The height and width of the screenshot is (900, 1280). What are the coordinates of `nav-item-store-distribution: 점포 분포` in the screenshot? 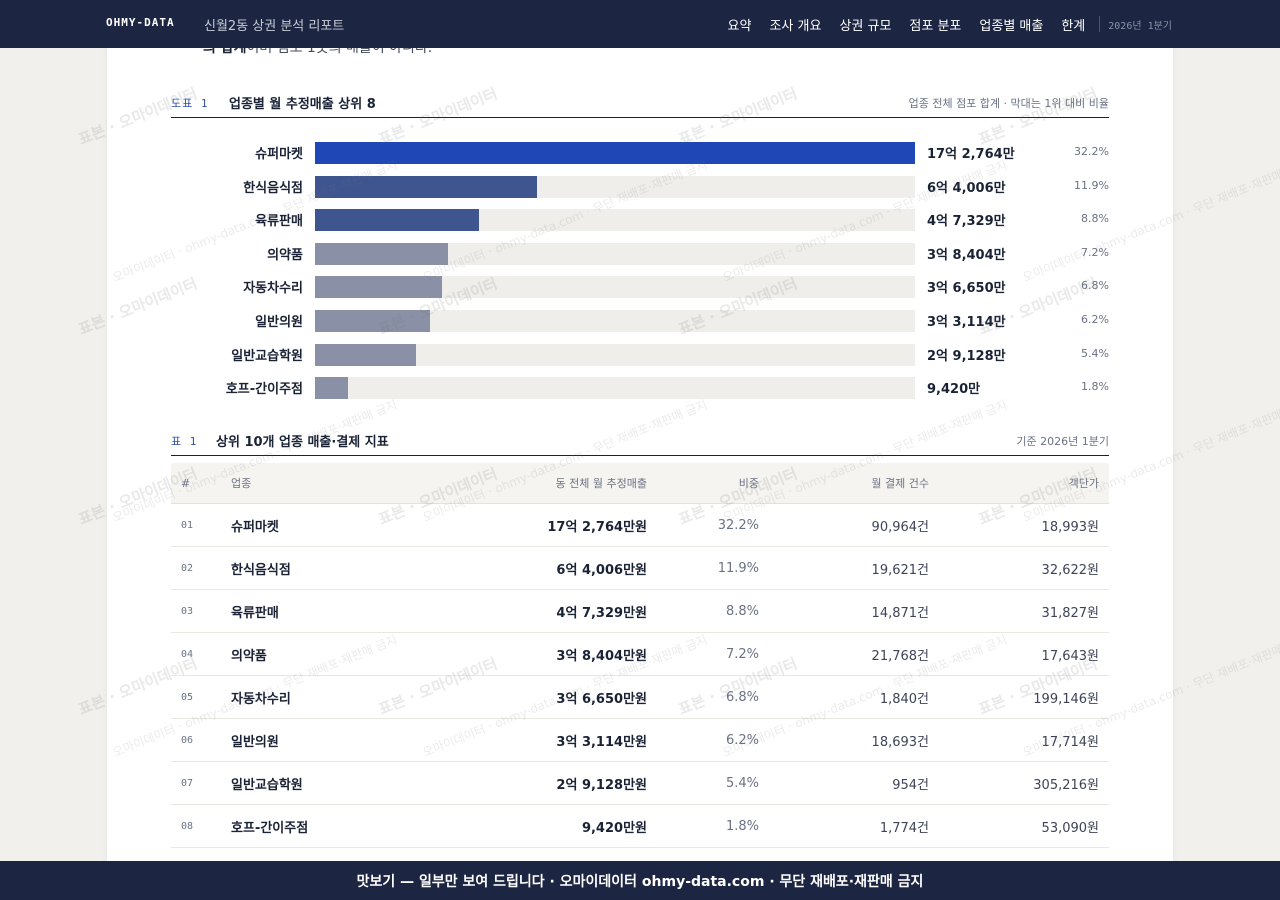 It's located at (935, 26).